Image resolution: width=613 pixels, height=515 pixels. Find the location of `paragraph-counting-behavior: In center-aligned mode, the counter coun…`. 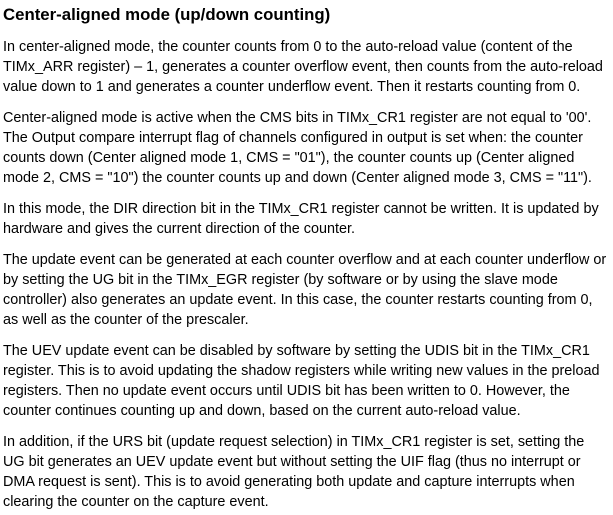

paragraph-counting-behavior: In center-aligned mode, the counter coun… is located at coordinates (303, 67).